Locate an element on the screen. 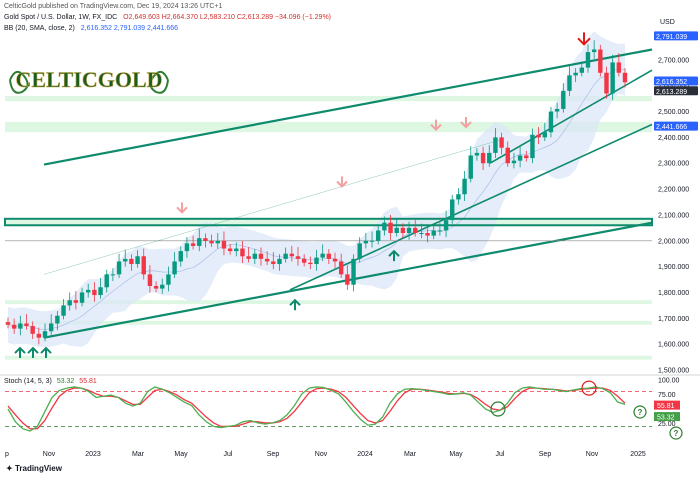 This screenshot has width=700, height=477. price-tick-label: 2,400.000 is located at coordinates (673, 138).